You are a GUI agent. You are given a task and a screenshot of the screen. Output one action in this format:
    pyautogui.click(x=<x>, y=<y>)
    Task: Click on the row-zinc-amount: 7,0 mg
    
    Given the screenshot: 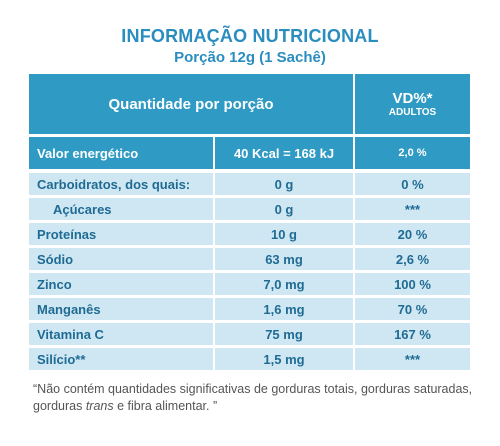 What is the action you would take?
    pyautogui.click(x=284, y=284)
    